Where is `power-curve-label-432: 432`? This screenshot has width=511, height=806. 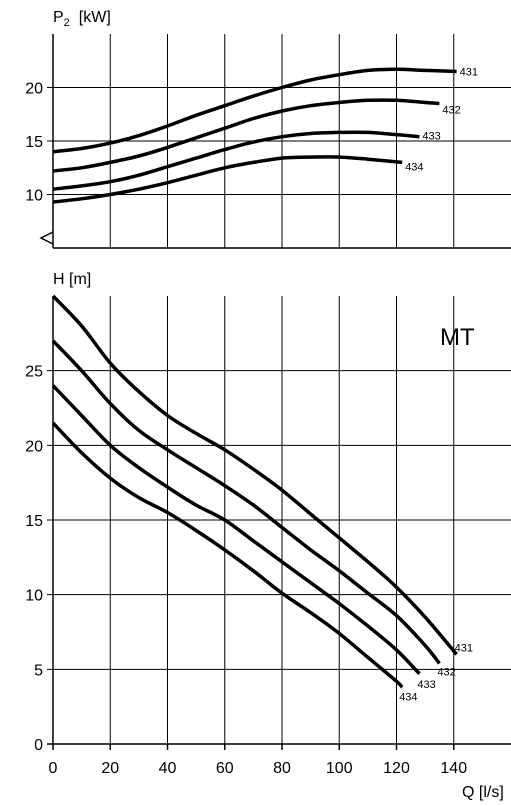 power-curve-label-432: 432 is located at coordinates (451, 111).